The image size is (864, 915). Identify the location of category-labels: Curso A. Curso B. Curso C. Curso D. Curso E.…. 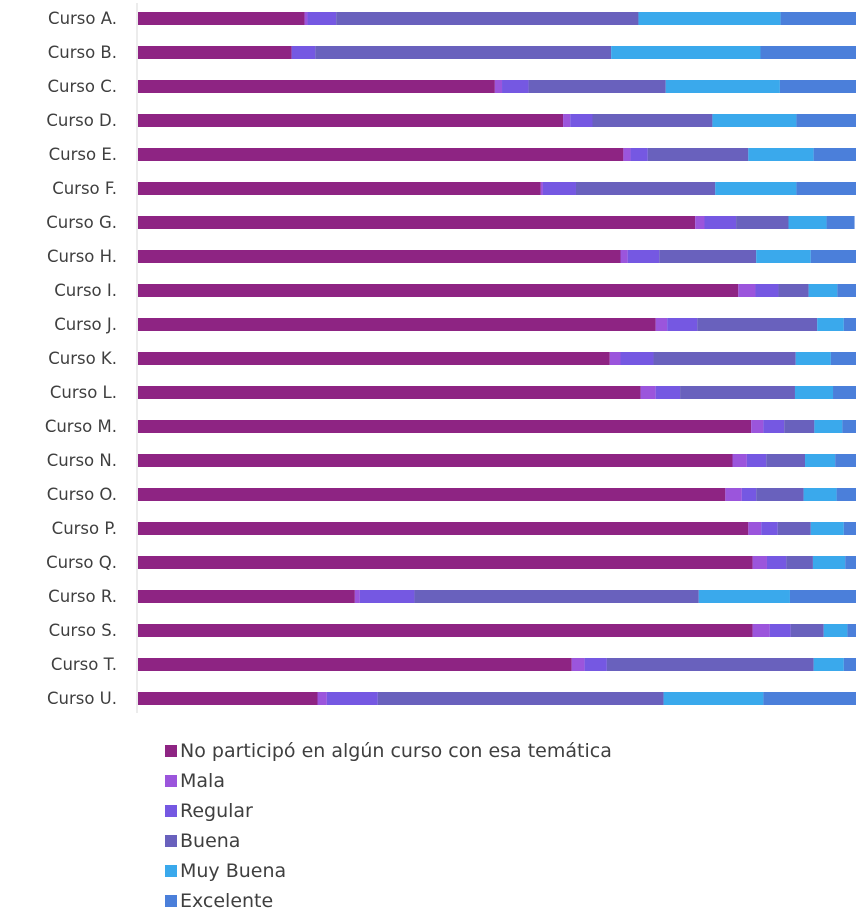
(81, 358).